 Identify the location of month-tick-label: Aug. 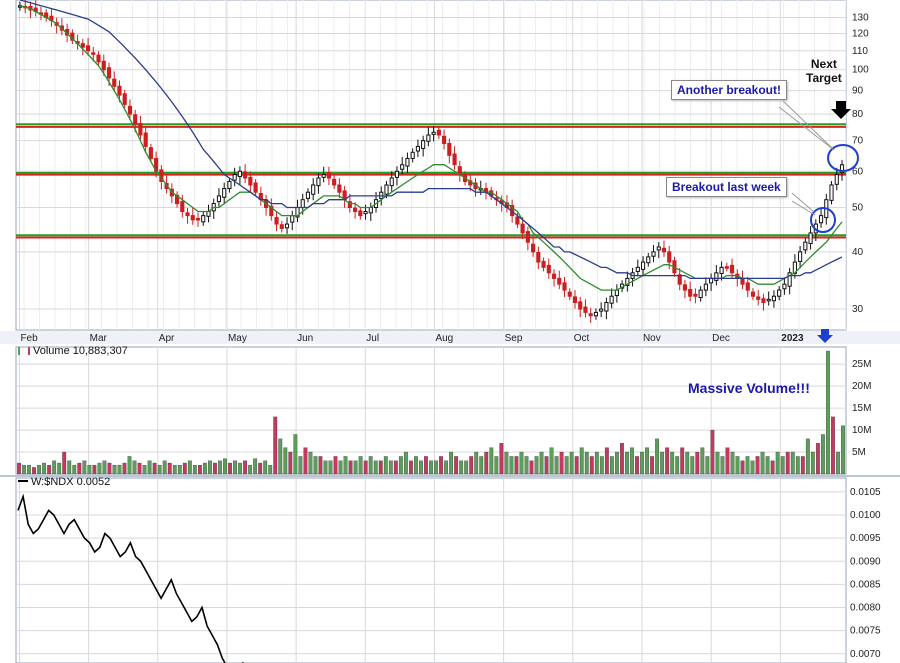
(444, 338).